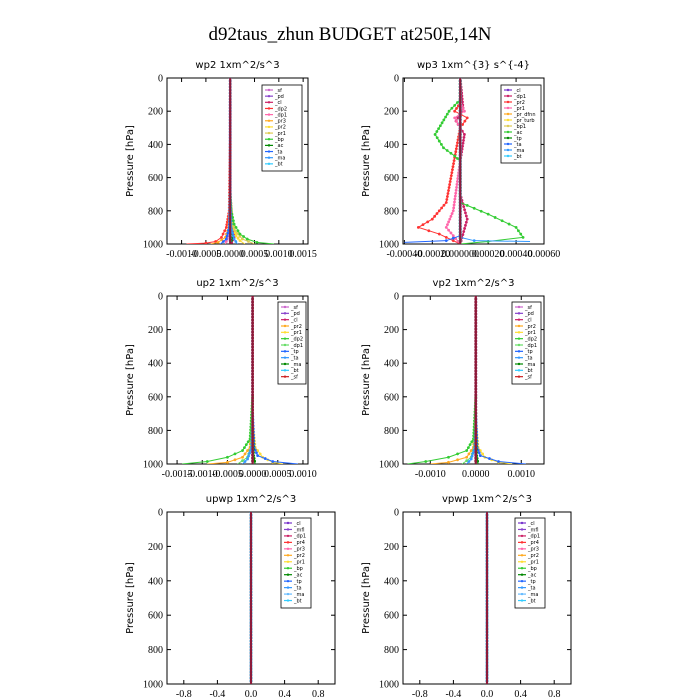  Describe the element at coordinates (237, 283) in the screenshot. I see `panel-title: up2 1xm^2/s^3` at that location.